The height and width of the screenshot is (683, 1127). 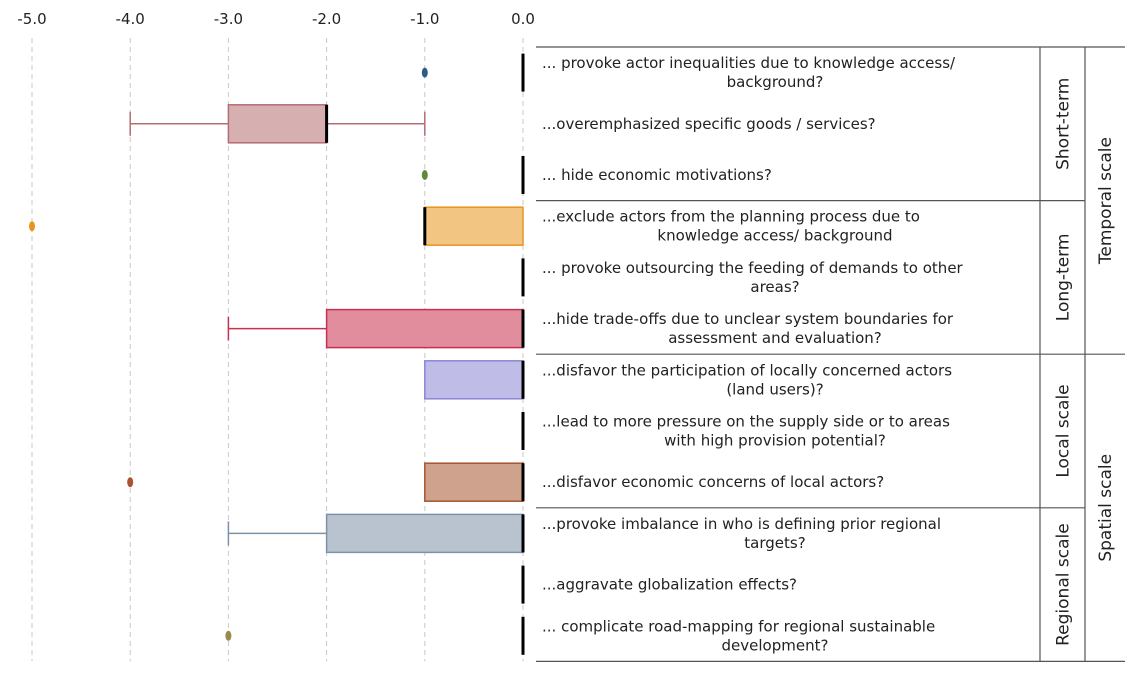 What do you see at coordinates (130, 19) in the screenshot?
I see `x-tick-label: -4.0` at bounding box center [130, 19].